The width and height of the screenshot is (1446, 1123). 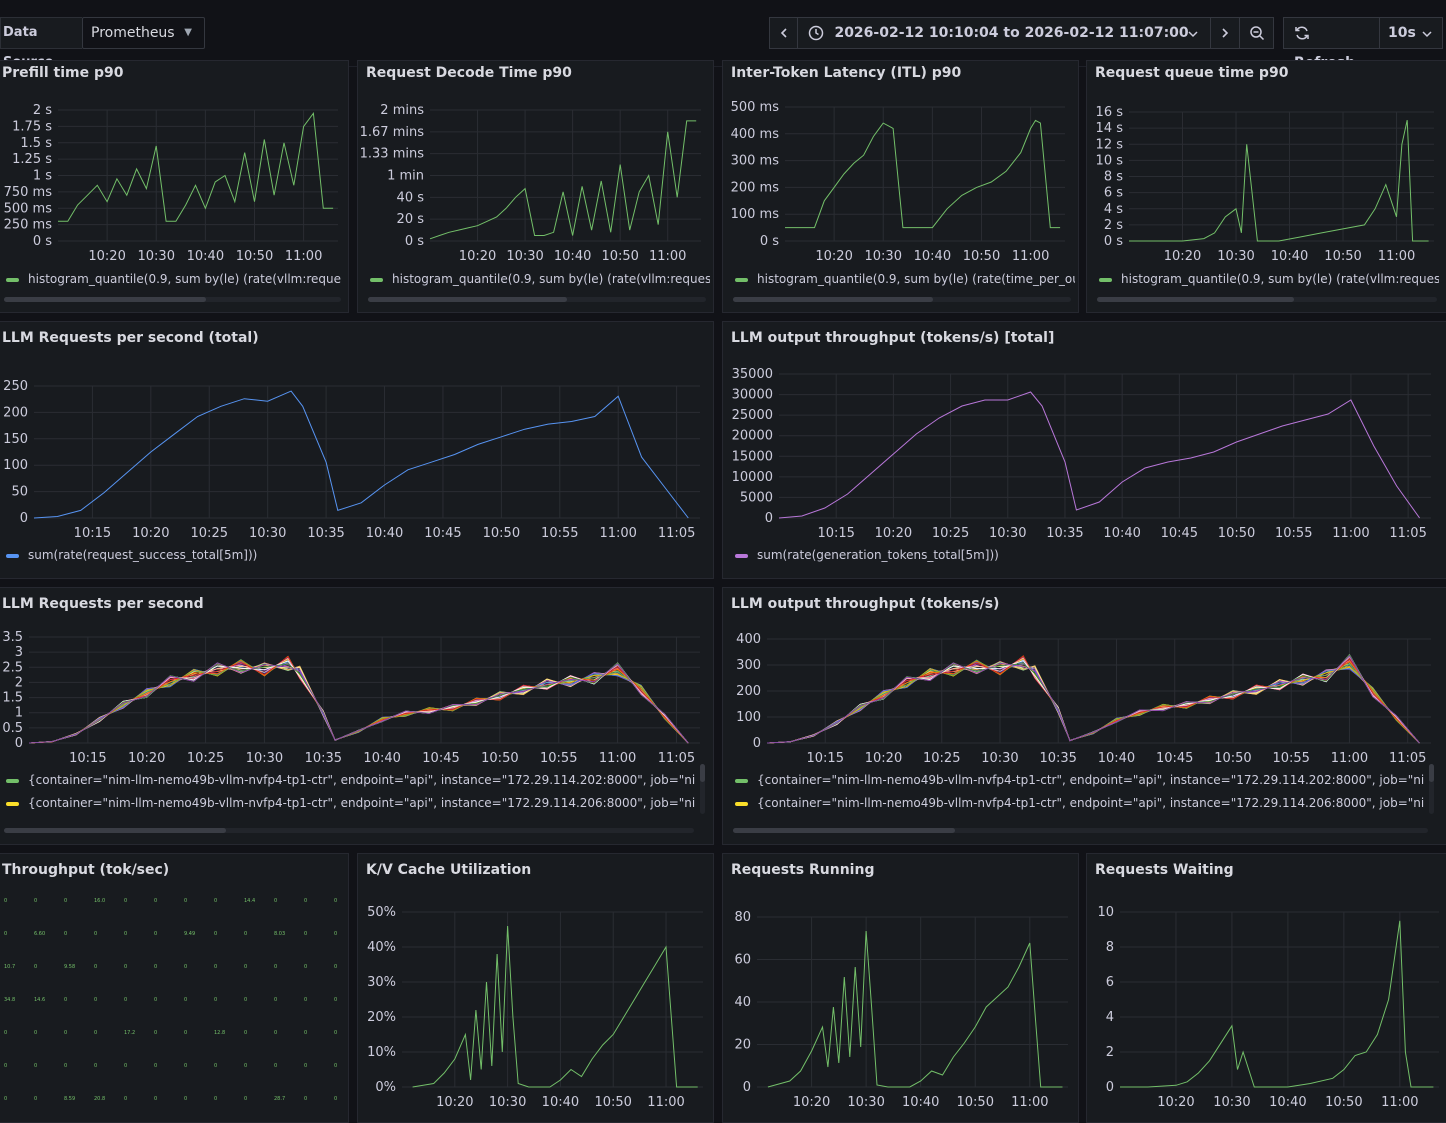 What do you see at coordinates (742, 917) in the screenshot?
I see `y-tick-label: 80` at bounding box center [742, 917].